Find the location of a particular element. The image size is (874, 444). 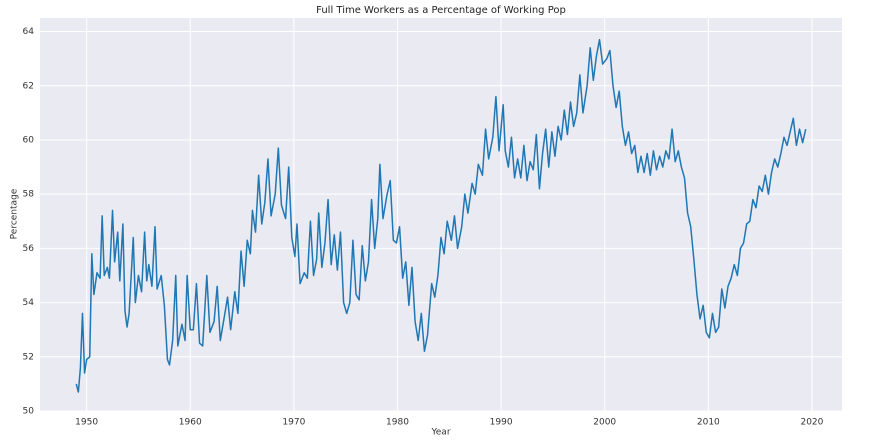

x-tick-label: 2020 is located at coordinates (811, 423).